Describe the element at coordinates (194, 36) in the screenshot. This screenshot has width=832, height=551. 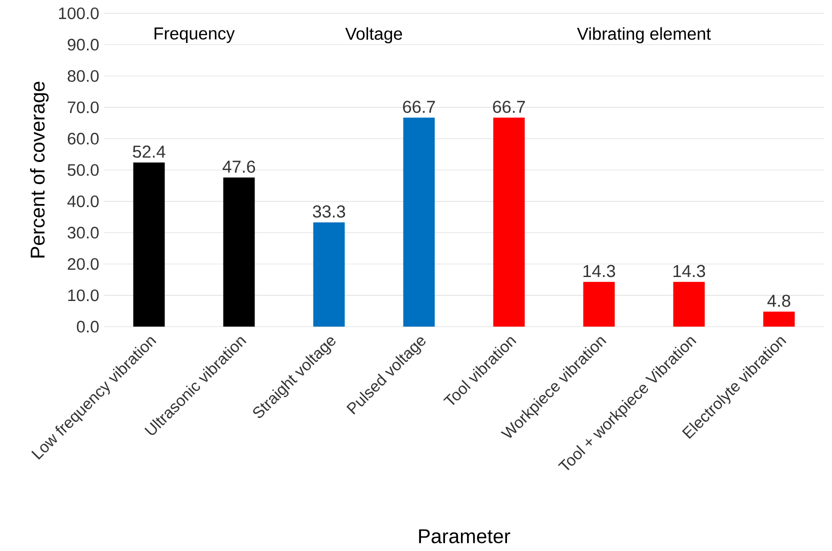
I see `annotation: Frequency` at that location.